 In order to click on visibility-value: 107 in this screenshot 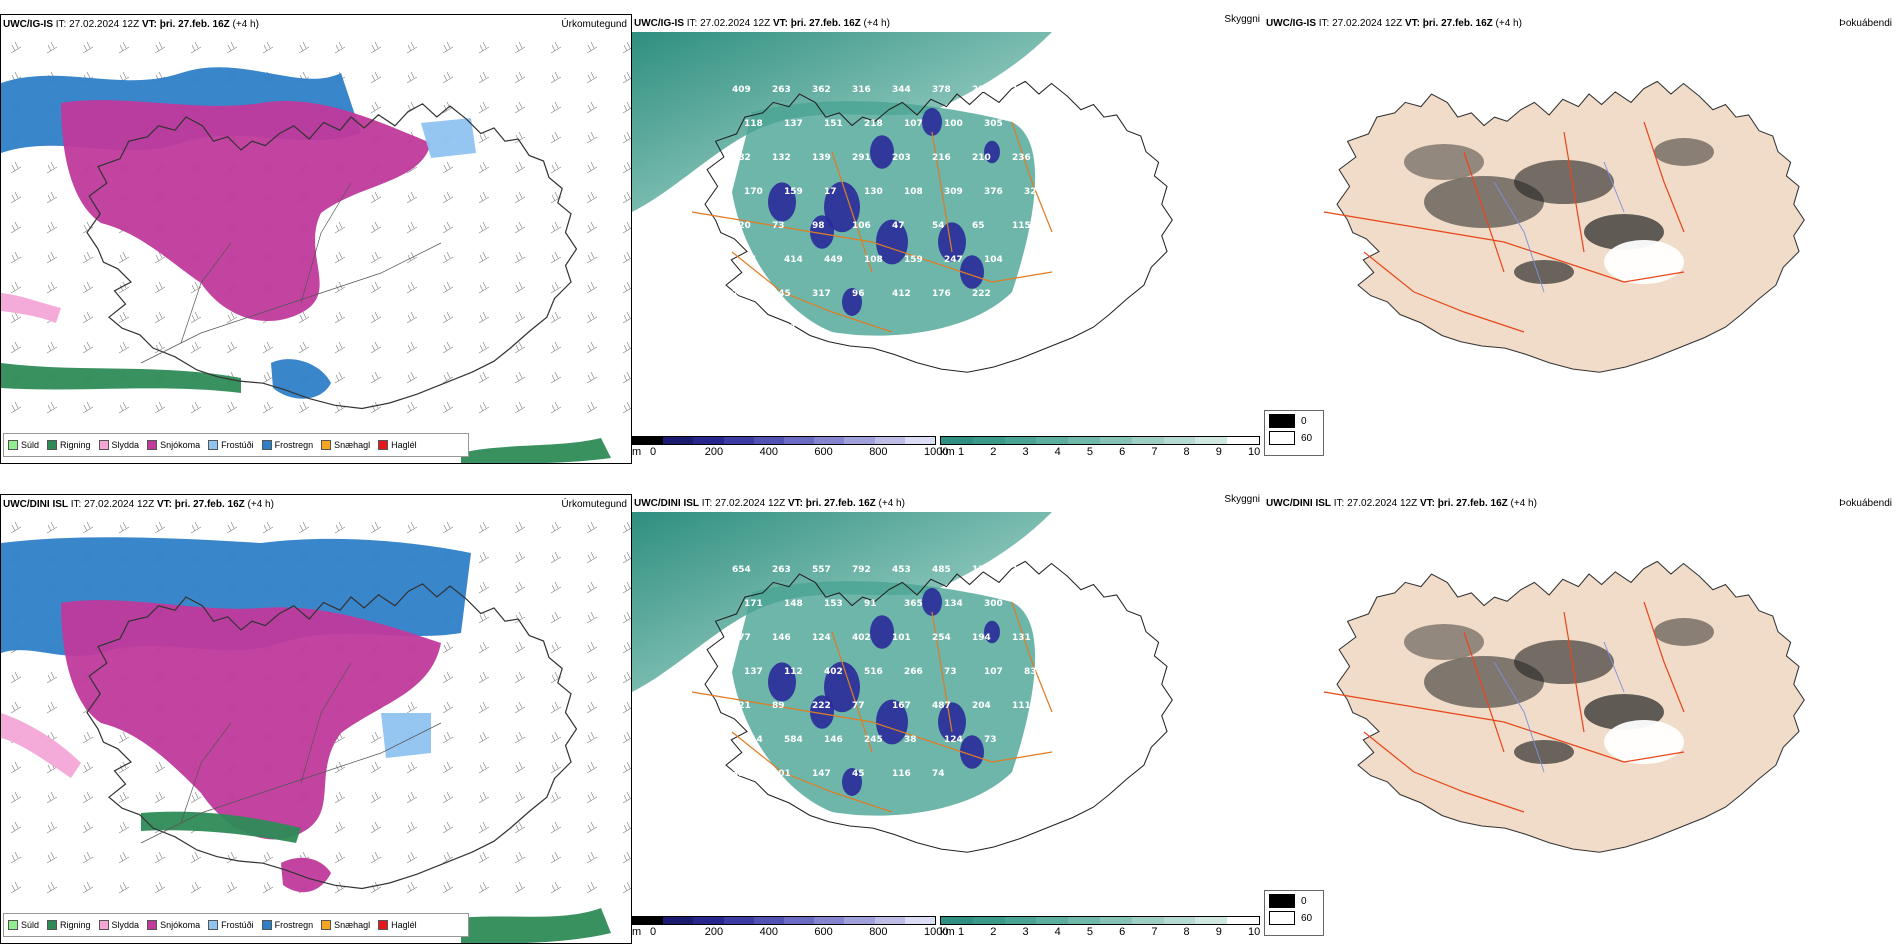, I will do `click(913, 124)`.